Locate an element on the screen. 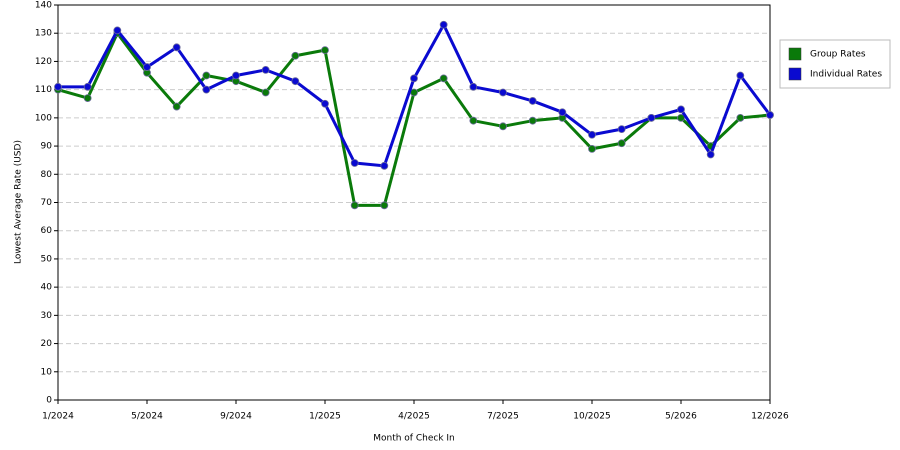 The height and width of the screenshot is (450, 900). y-tick-label: 0 is located at coordinates (49, 401).